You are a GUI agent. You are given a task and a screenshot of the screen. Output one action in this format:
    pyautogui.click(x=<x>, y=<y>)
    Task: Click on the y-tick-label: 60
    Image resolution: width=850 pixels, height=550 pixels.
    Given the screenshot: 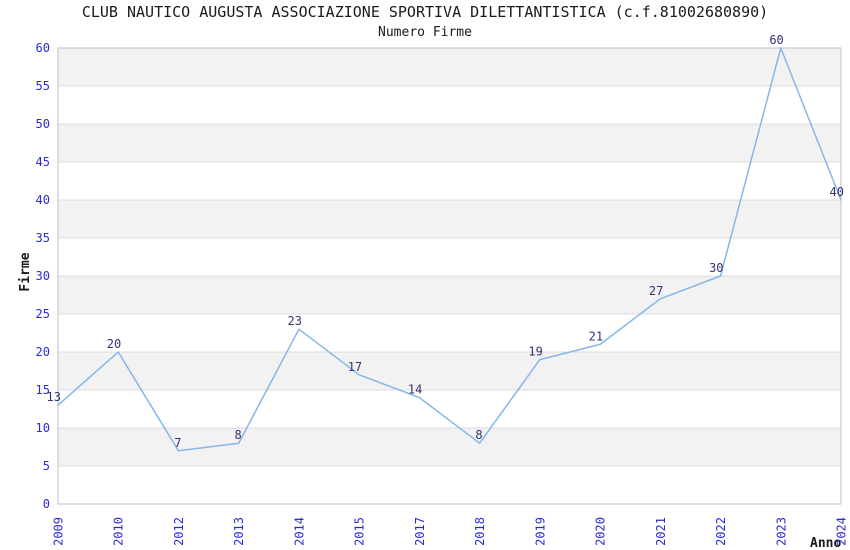 What is the action you would take?
    pyautogui.click(x=43, y=48)
    